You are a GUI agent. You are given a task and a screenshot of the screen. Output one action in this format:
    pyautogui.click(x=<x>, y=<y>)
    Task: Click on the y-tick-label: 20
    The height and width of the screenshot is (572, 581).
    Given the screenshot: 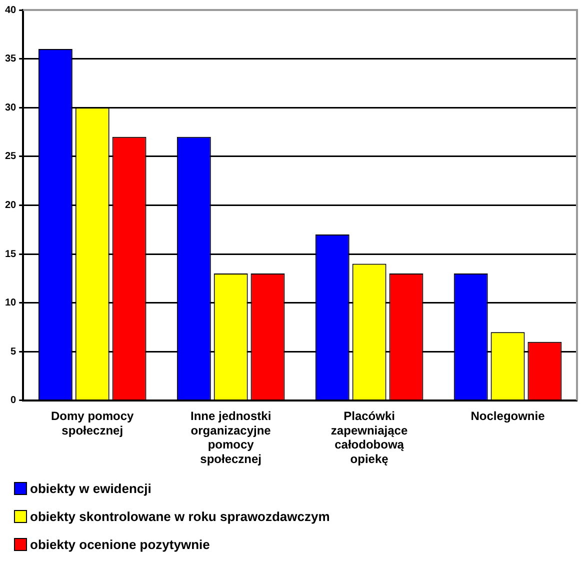 What is the action you would take?
    pyautogui.click(x=11, y=205)
    